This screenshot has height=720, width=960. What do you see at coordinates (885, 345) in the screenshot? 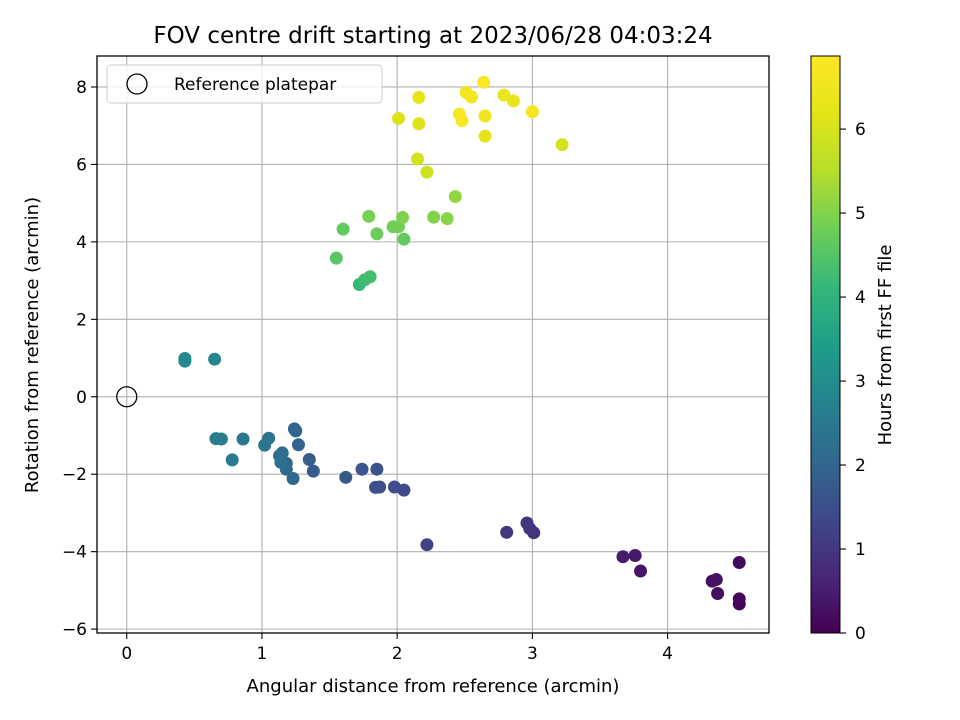
I see `colorbar-label: Hours from first FF file` at bounding box center [885, 345].